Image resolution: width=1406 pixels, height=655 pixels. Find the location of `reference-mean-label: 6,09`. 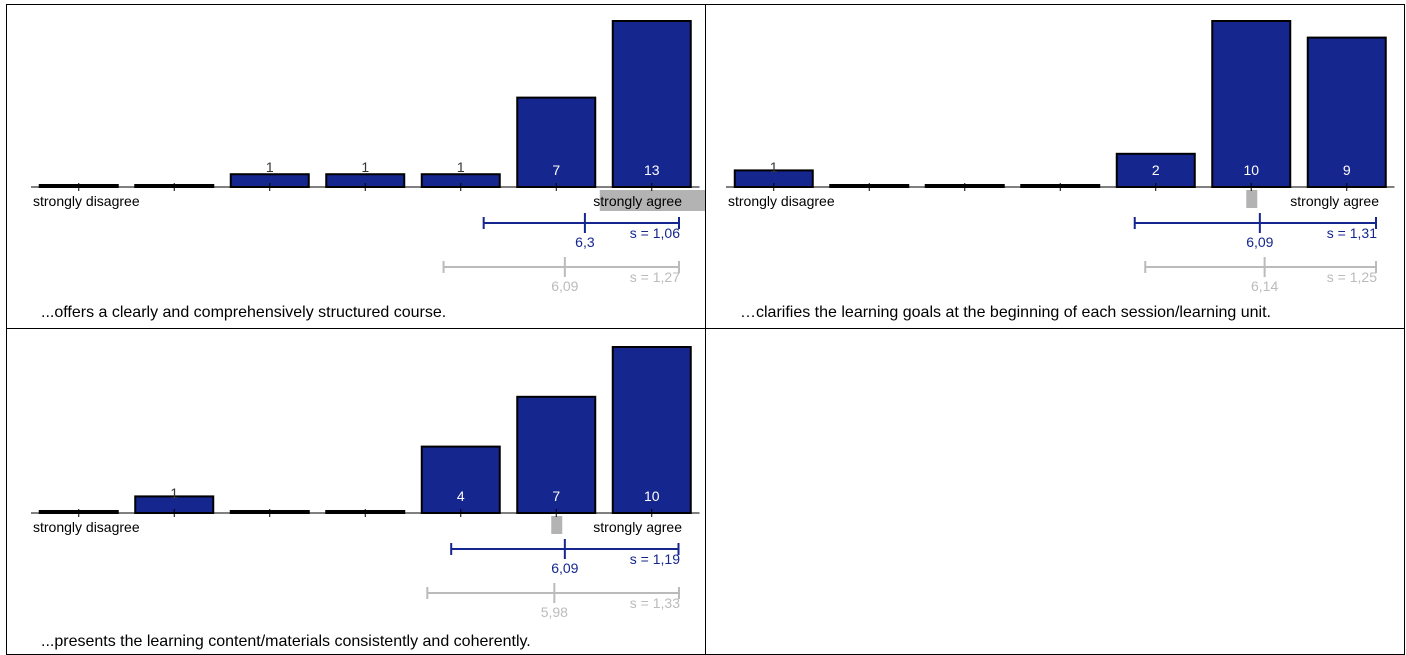

reference-mean-label: 6,09 is located at coordinates (564, 286).